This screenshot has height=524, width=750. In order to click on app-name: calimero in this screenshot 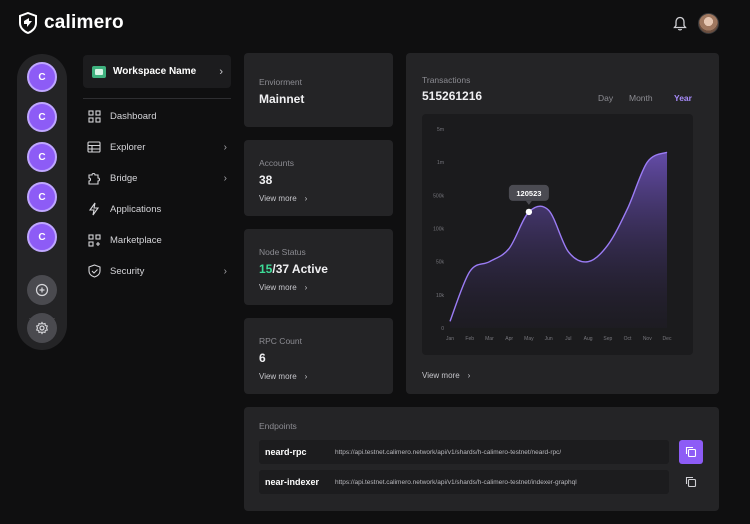, I will do `click(84, 22)`.